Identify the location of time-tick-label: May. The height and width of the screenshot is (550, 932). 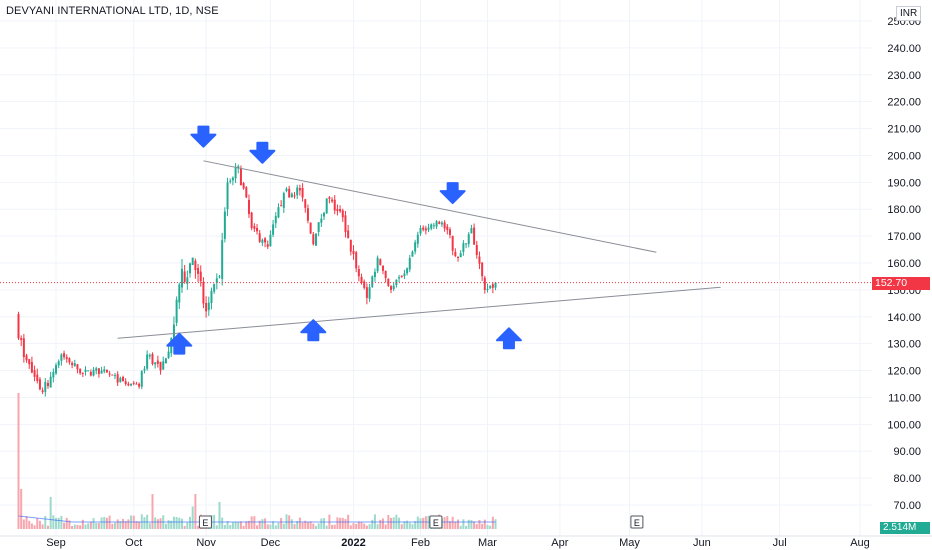
(629, 543).